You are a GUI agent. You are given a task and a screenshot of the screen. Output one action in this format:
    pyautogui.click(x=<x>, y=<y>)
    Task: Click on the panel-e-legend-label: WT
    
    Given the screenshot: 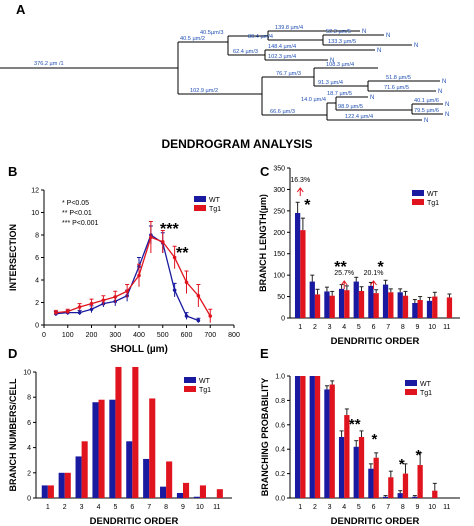 What is the action you would take?
    pyautogui.click(x=426, y=384)
    